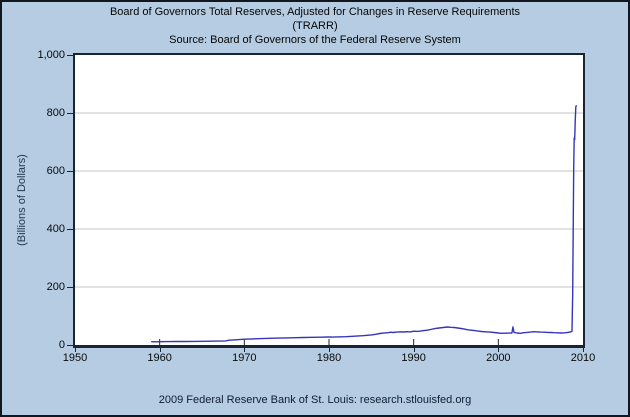  I want to click on x-tick-label: 1960, so click(159, 358).